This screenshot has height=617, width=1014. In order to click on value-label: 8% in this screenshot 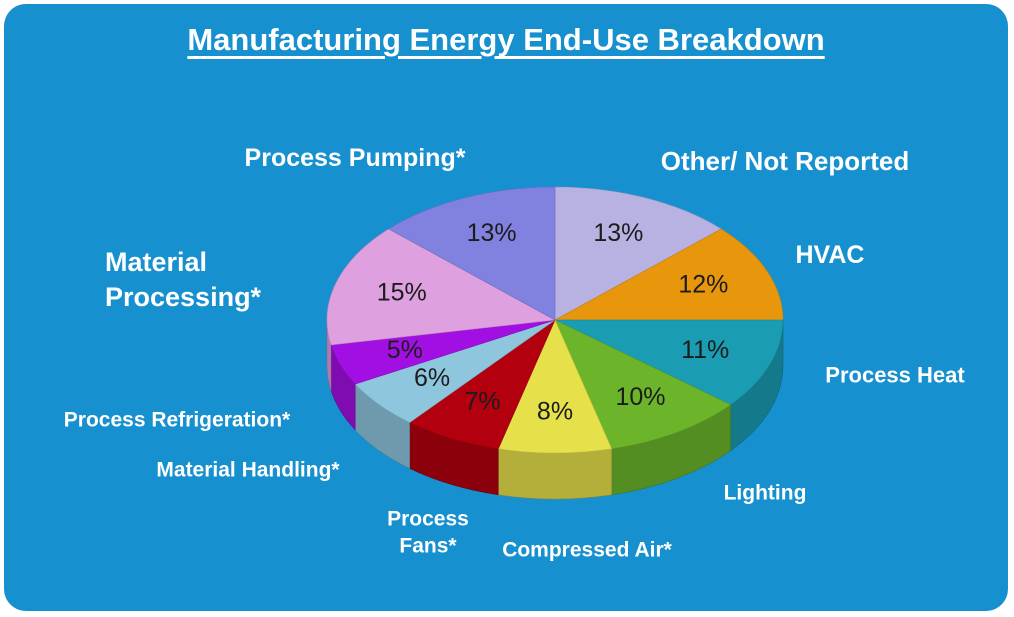, I will do `click(555, 412)`.